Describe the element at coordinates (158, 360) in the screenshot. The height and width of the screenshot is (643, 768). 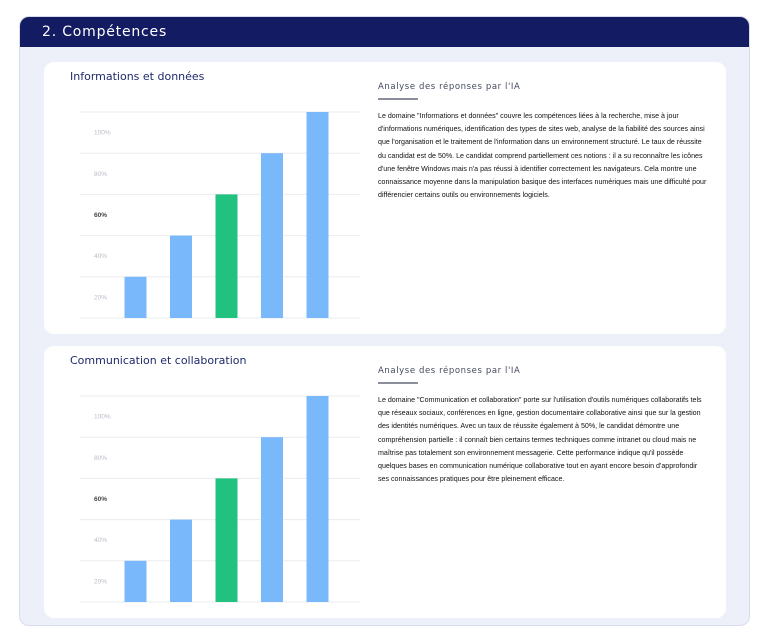
I see `card-title: Communication et collaboration` at that location.